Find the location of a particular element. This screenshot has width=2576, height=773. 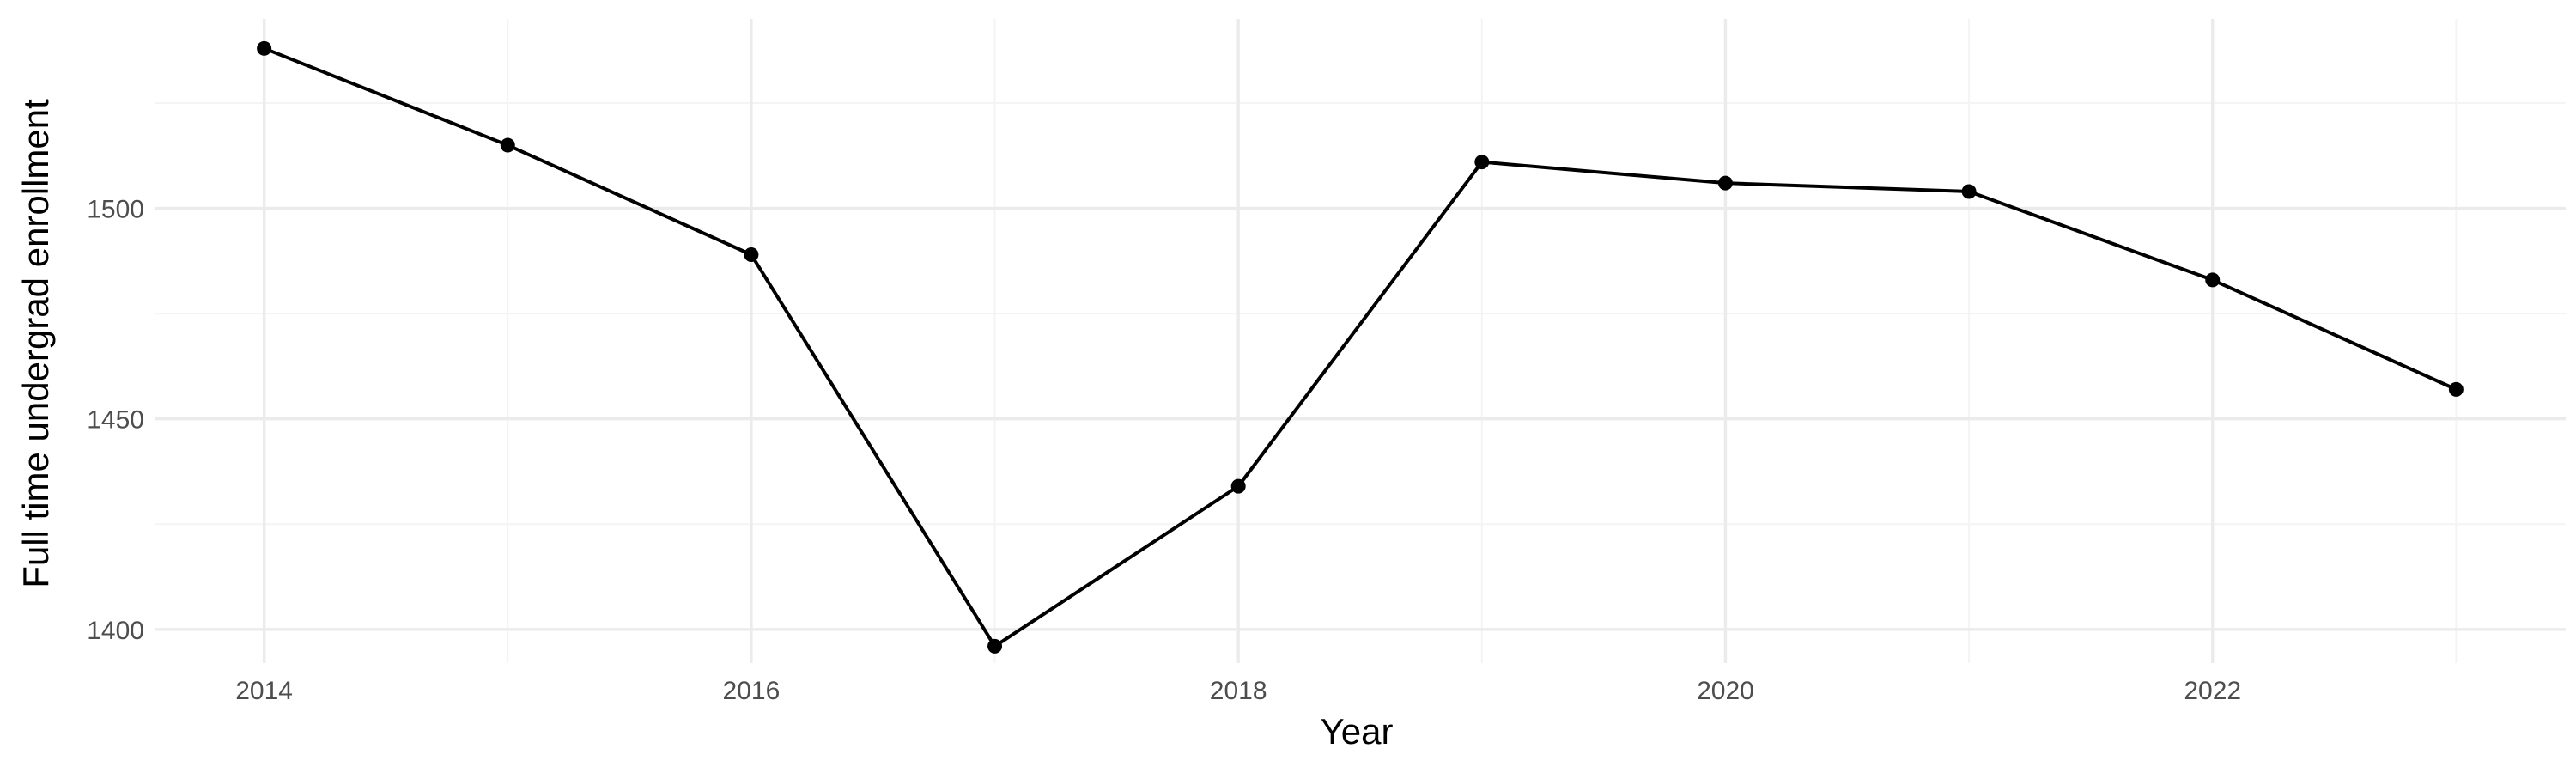

x-tick-label: 2016 is located at coordinates (752, 691).